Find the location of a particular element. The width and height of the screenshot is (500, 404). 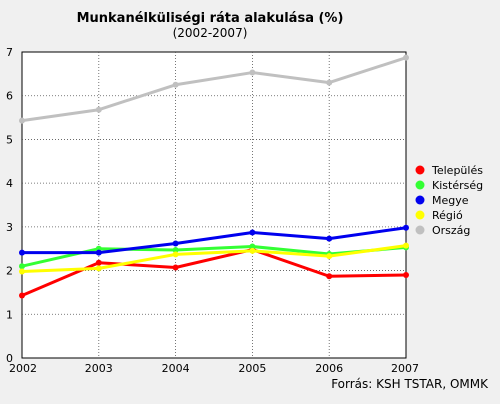

chart-subtitle: (2002-2007) is located at coordinates (210, 33).